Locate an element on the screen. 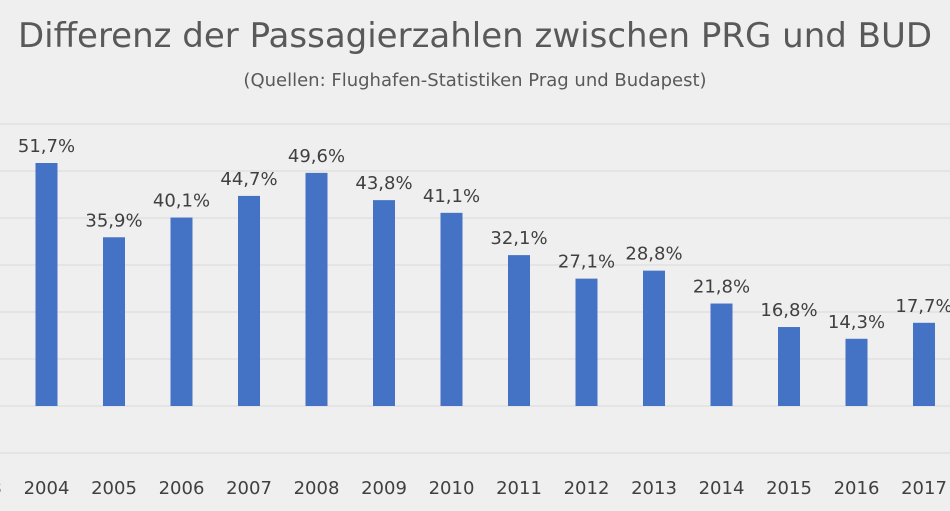 This screenshot has height=511, width=950. data-label-2010: 41,1% is located at coordinates (451, 196).